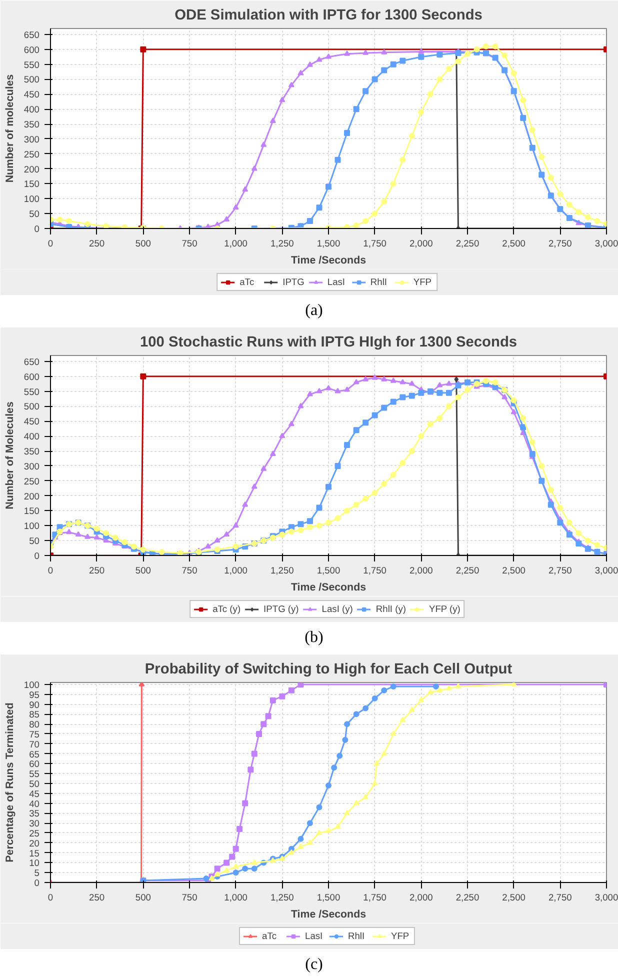 The image size is (618, 978). Describe the element at coordinates (34, 813) in the screenshot. I see `y-tick-label: 35` at that location.